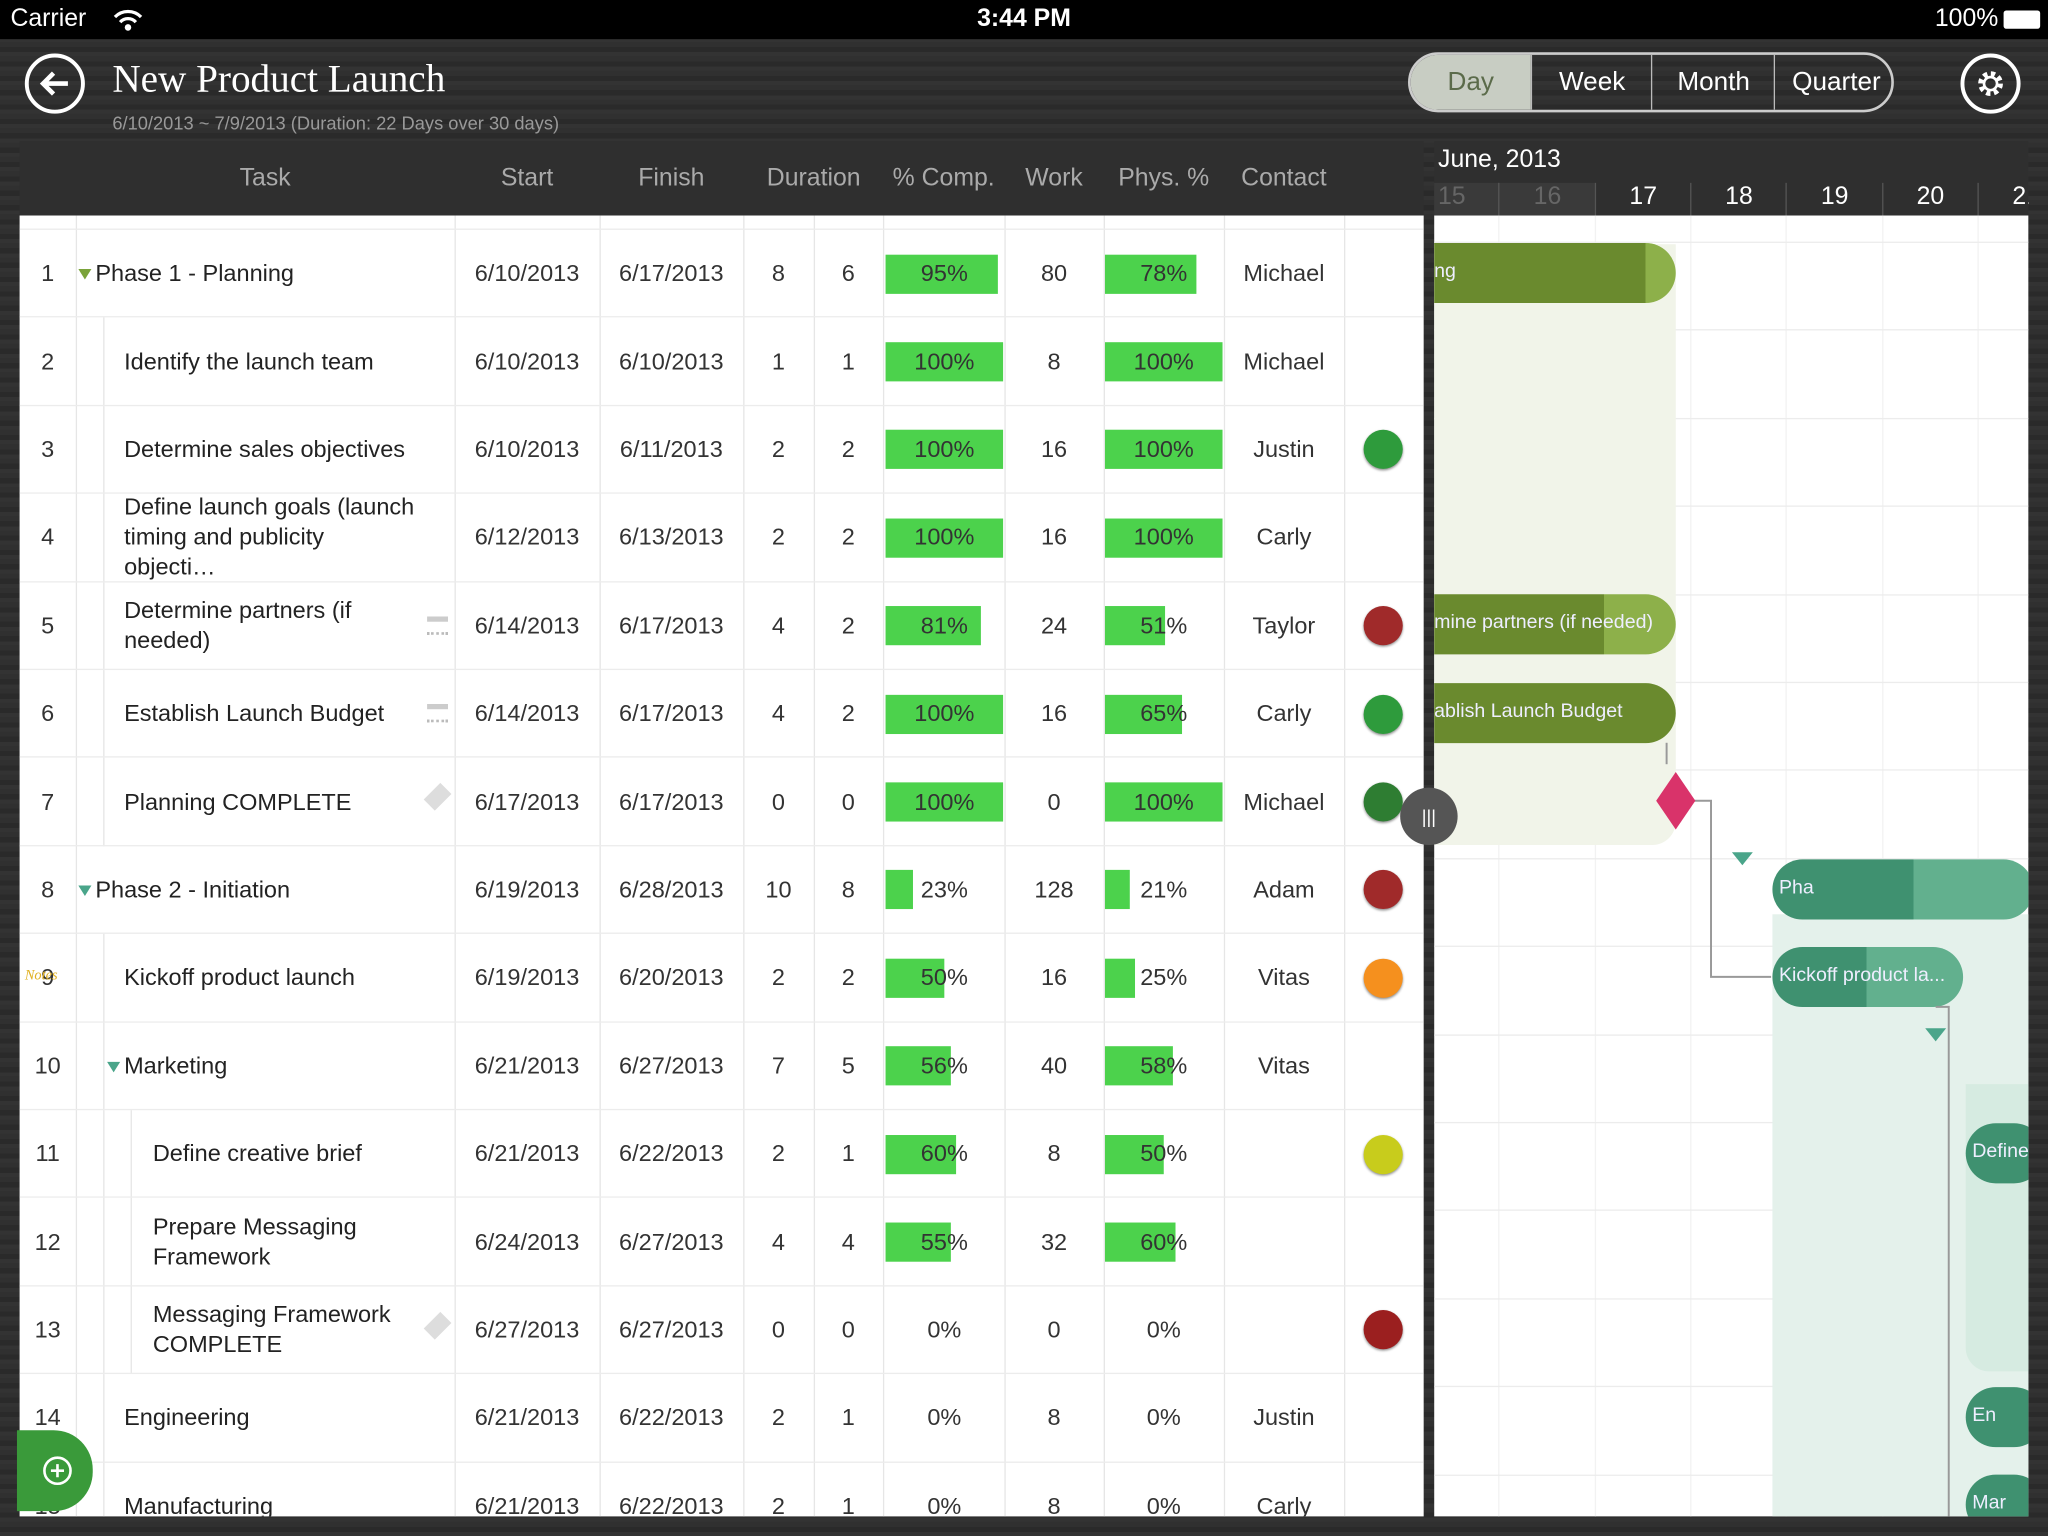  What do you see at coordinates (1742, 859) in the screenshot?
I see `summary-marker` at bounding box center [1742, 859].